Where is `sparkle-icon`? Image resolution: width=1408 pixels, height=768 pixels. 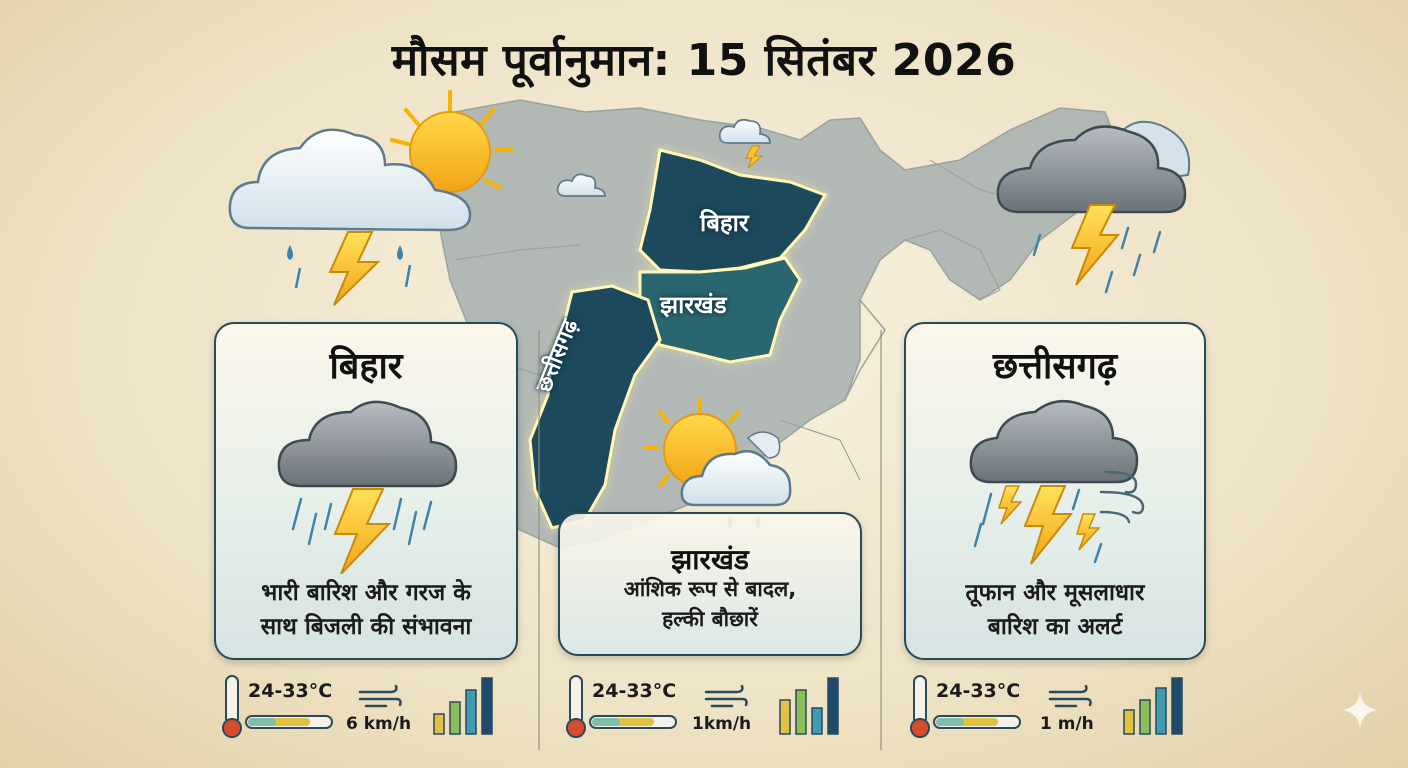 sparkle-icon is located at coordinates (1360, 710).